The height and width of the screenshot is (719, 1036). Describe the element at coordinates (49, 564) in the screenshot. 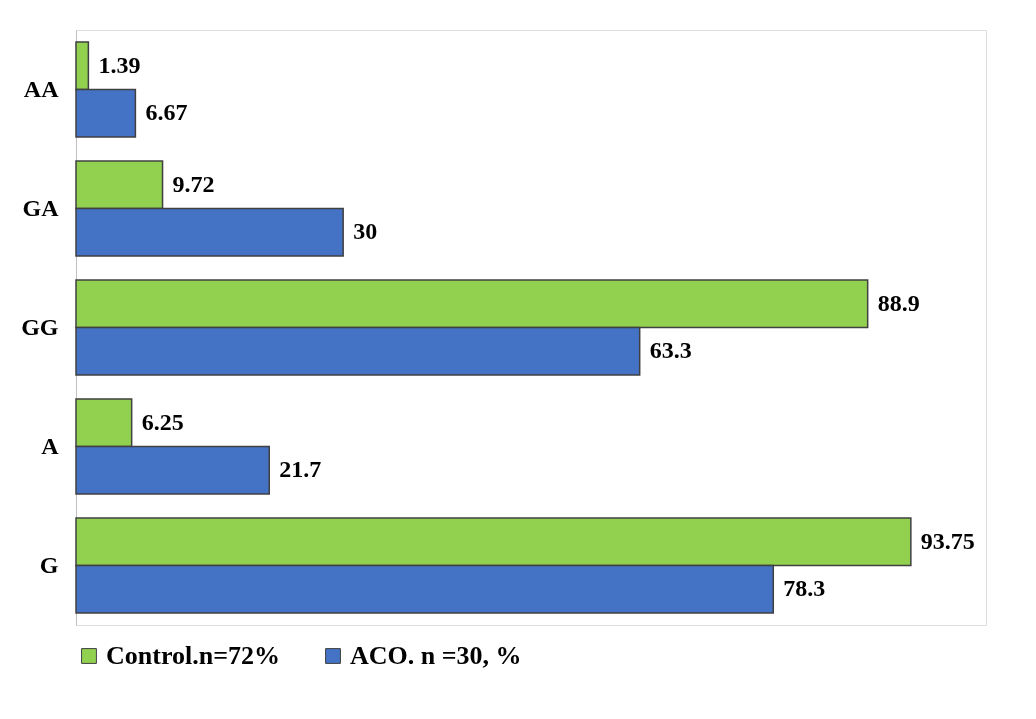

I see `y-tick-label: G` at that location.